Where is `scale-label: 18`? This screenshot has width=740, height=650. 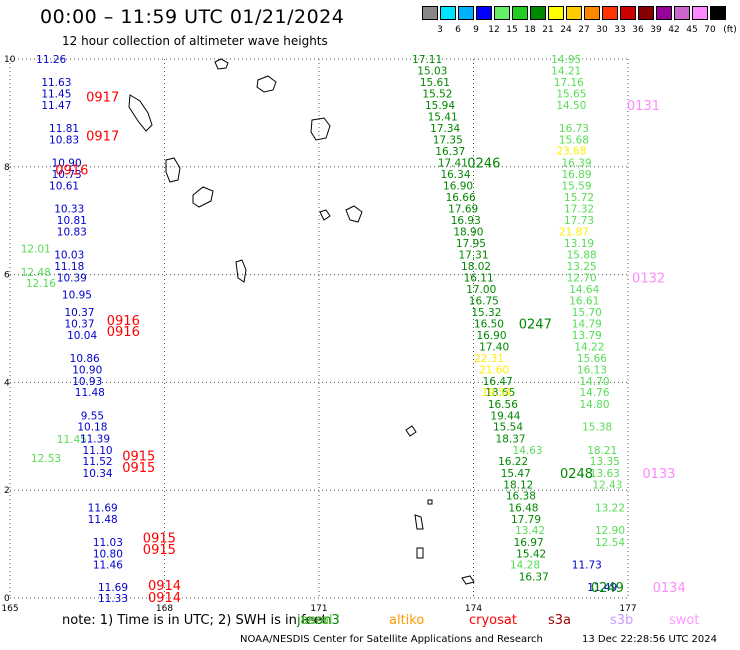
scale-label: 18 is located at coordinates (530, 30).